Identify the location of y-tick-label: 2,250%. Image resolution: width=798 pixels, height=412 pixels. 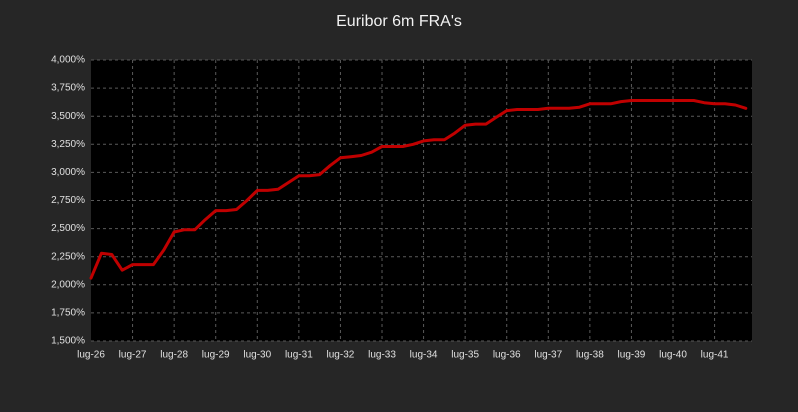
(68, 256).